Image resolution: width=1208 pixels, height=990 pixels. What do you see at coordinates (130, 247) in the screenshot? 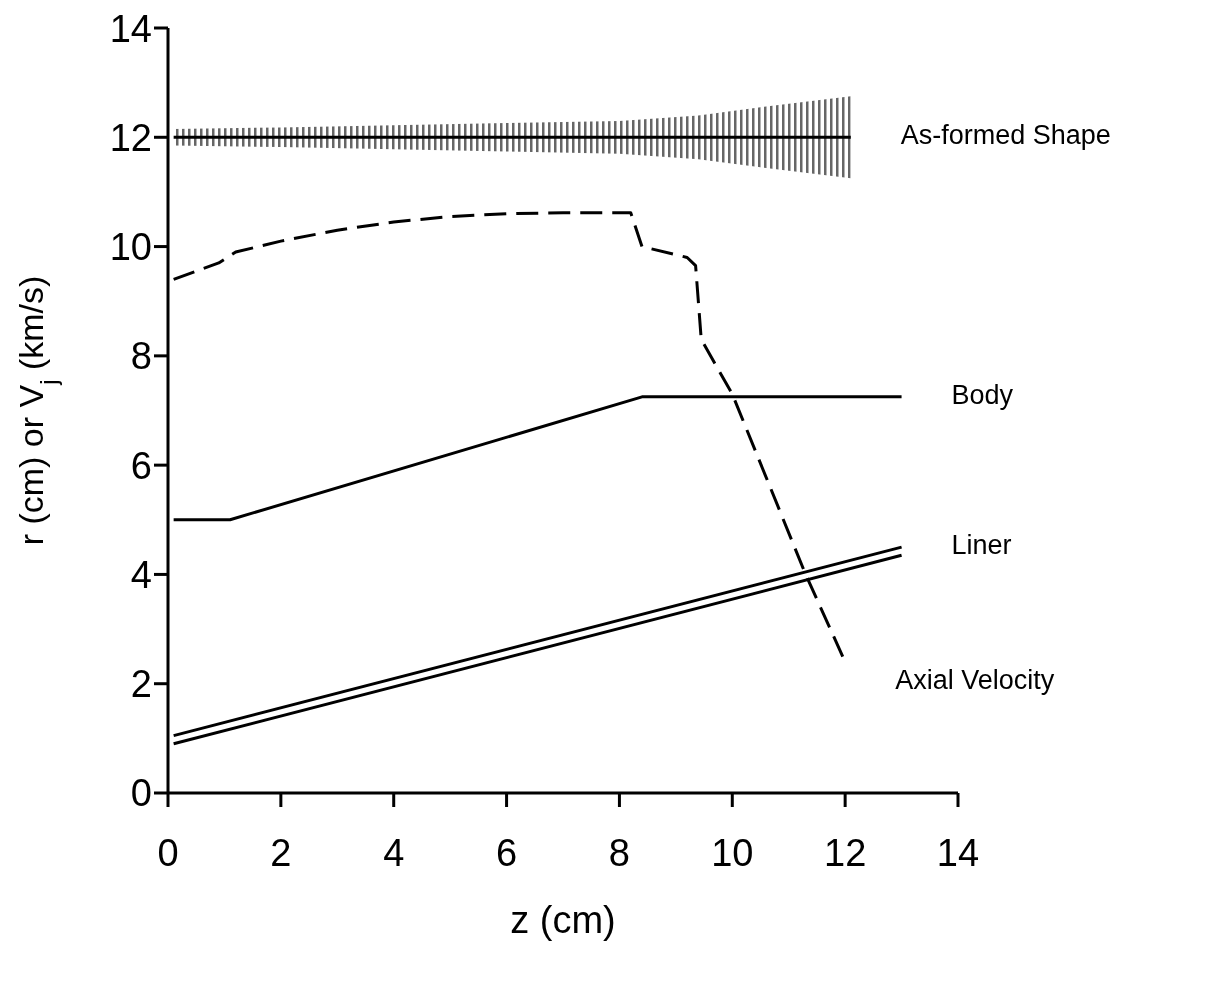
I see `y-tick-label: 10` at bounding box center [130, 247].